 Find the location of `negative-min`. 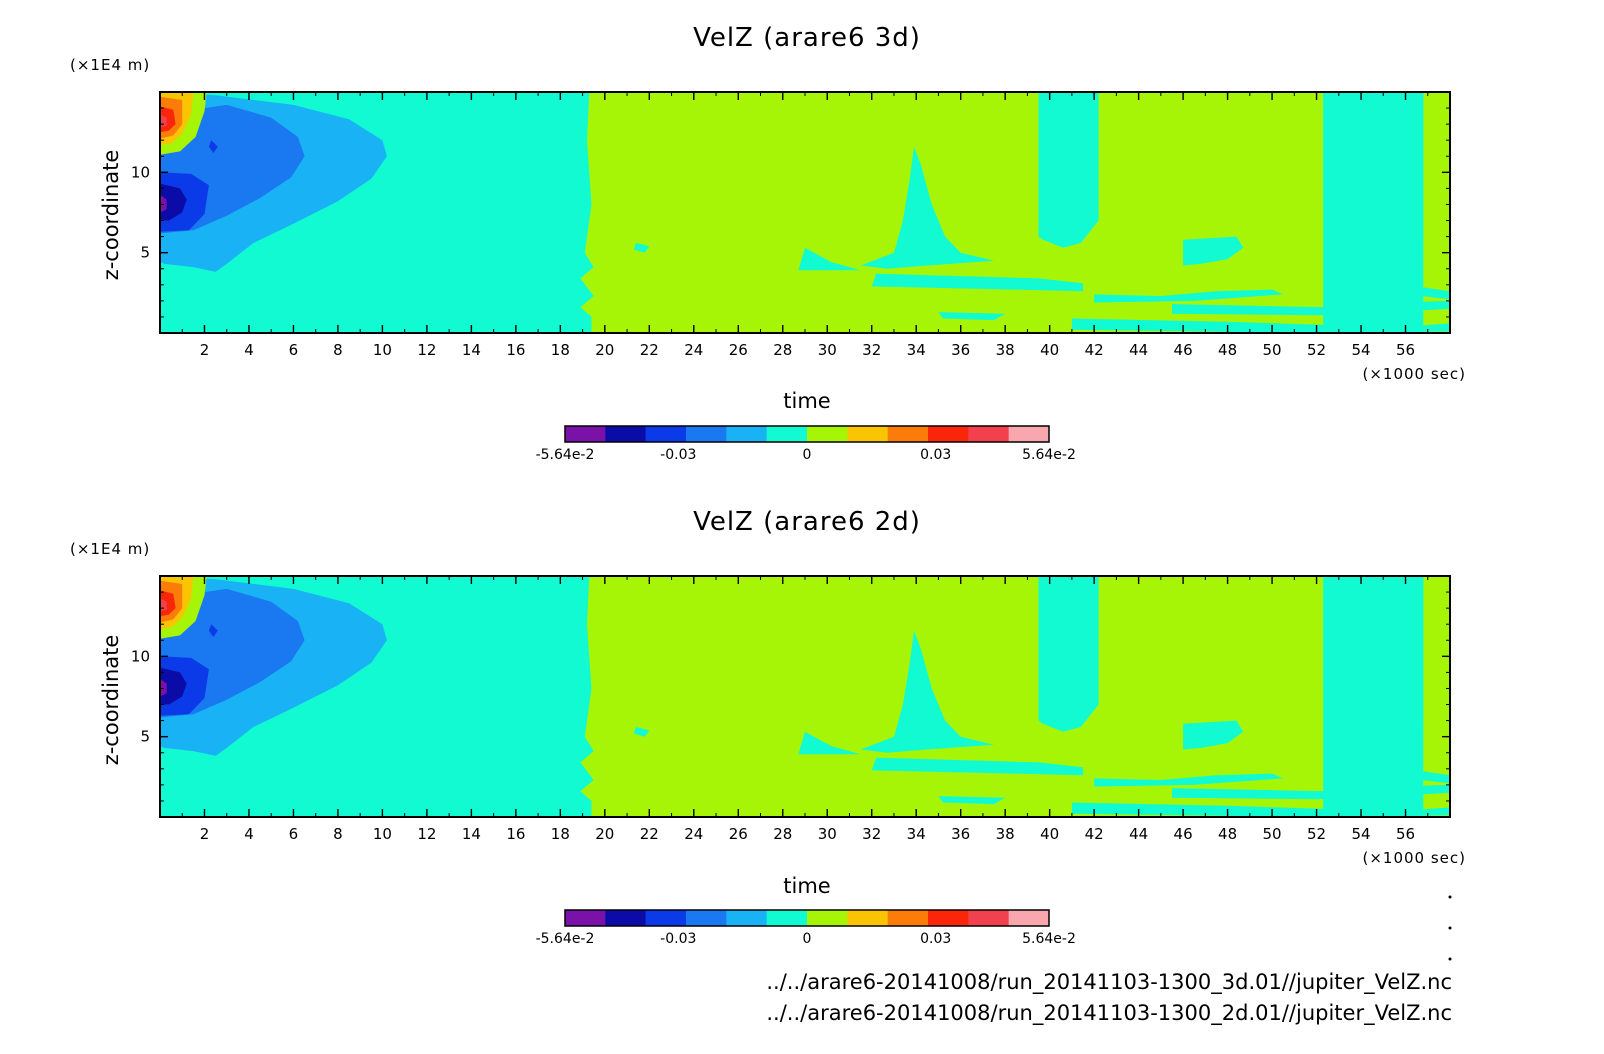

negative-min is located at coordinates (163, 687).